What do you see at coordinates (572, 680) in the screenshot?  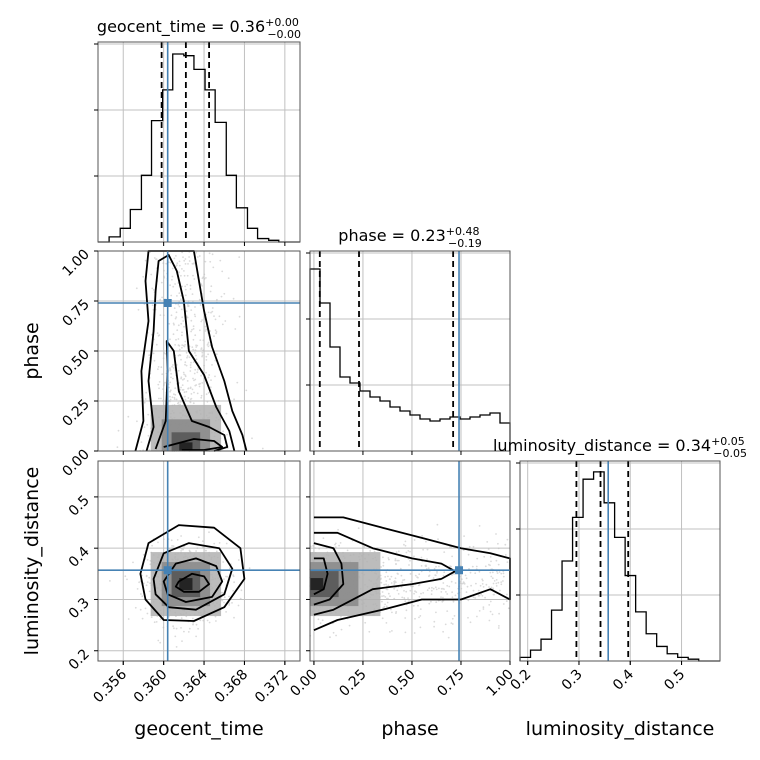 I see `xtick-label-luminosity-distance-1: 0.3` at bounding box center [572, 680].